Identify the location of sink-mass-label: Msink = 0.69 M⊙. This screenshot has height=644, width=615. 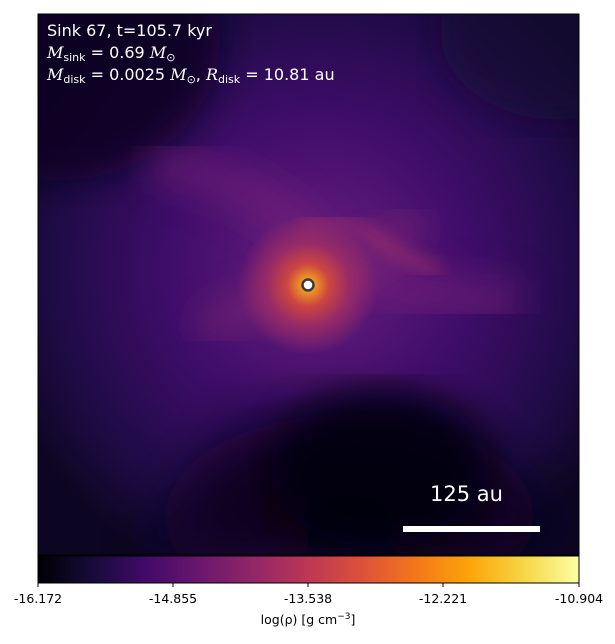
(111, 53).